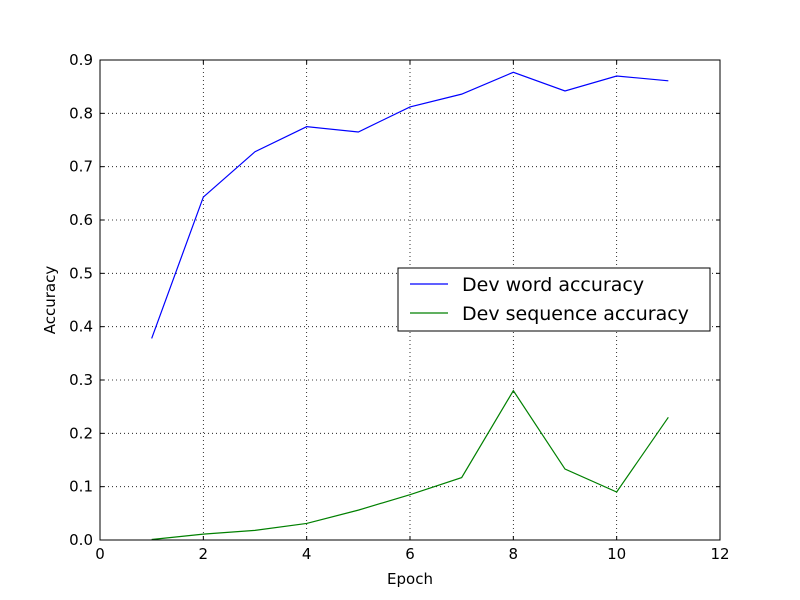 Image resolution: width=800 pixels, height=600 pixels. Describe the element at coordinates (719, 554) in the screenshot. I see `x-tick-label: 12` at that location.